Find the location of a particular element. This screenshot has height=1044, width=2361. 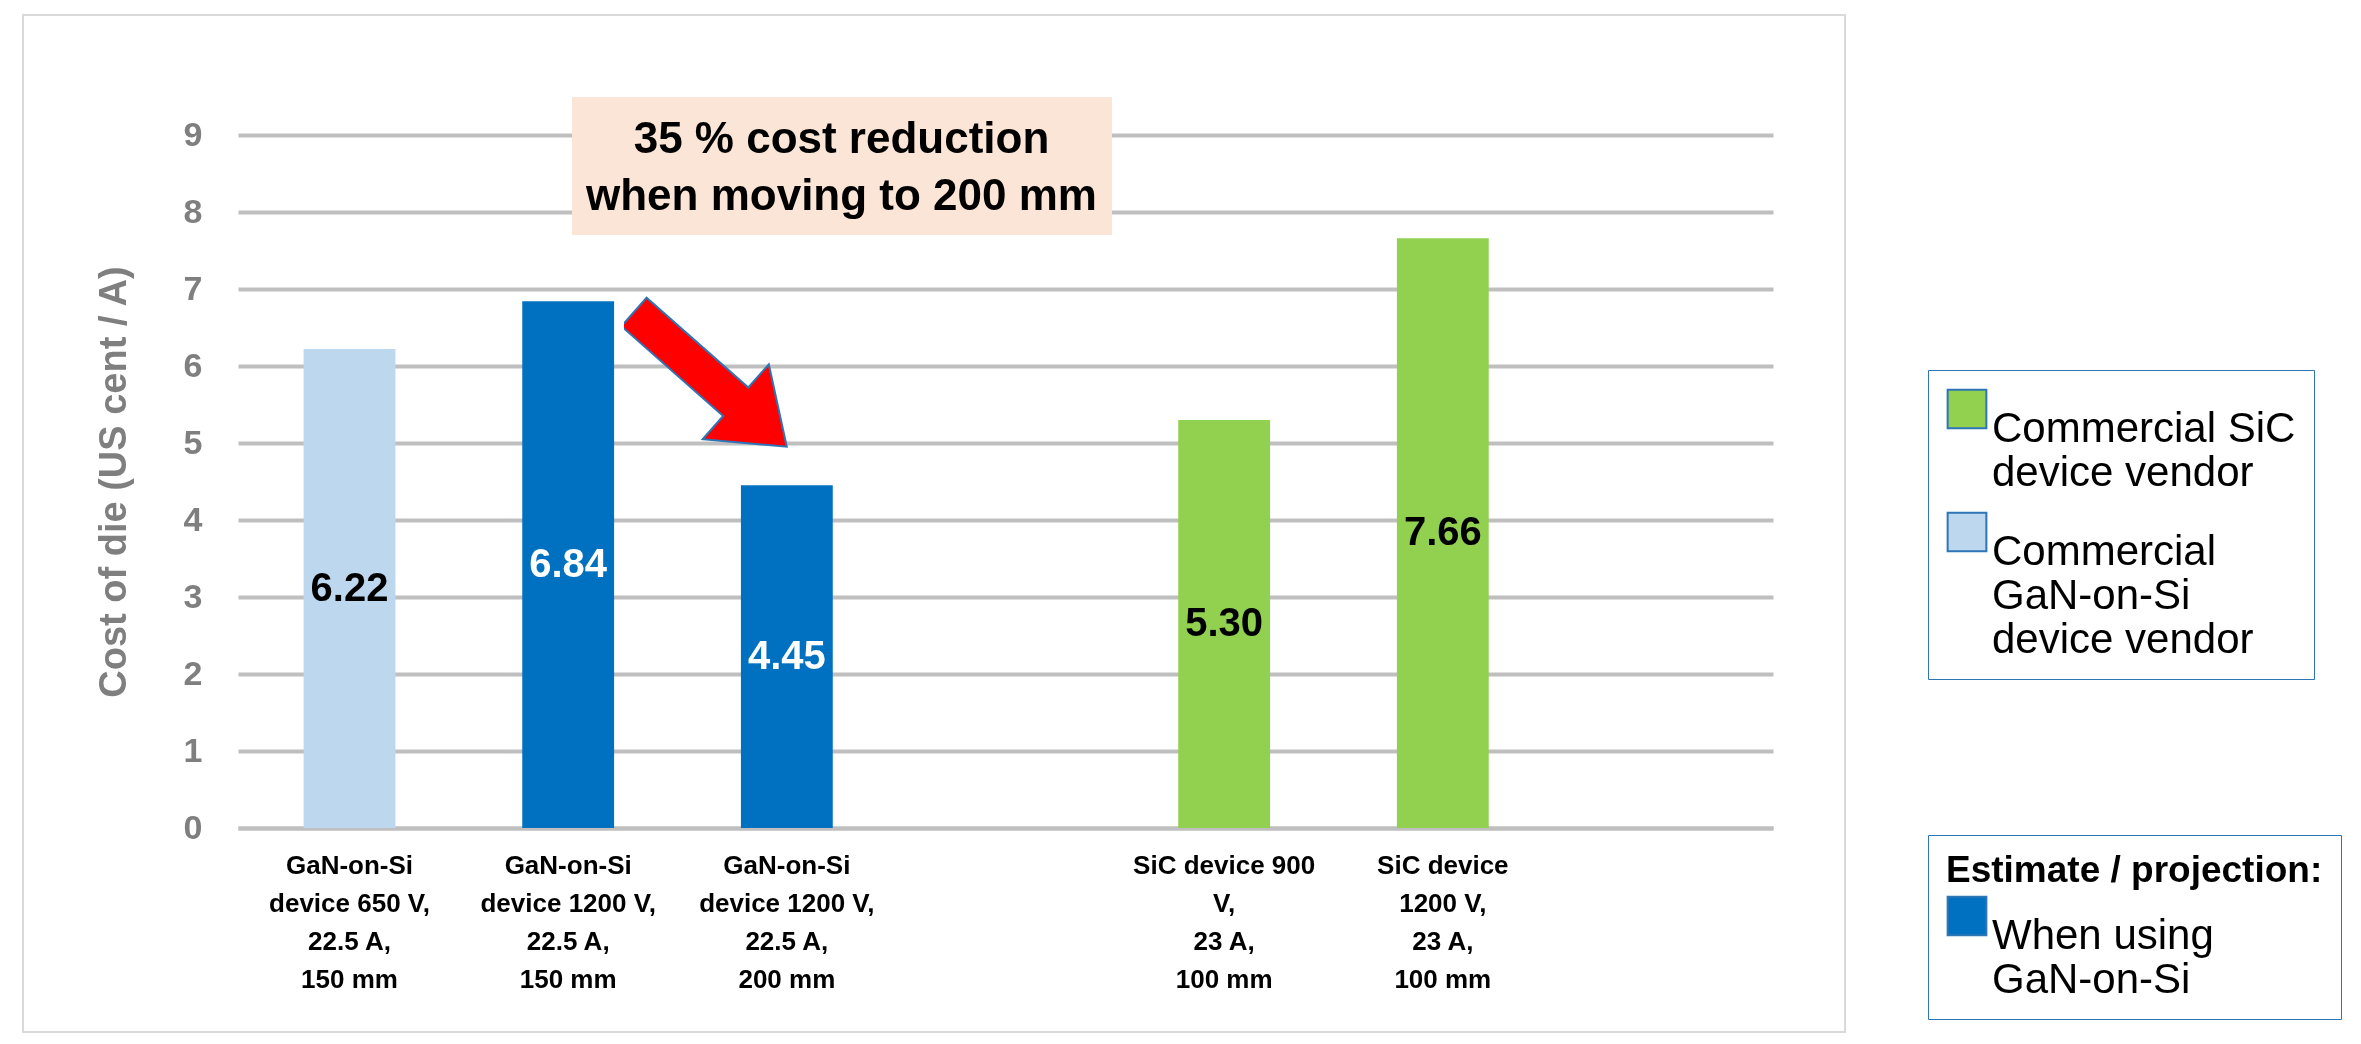

x-tick-label: GaN-on-Si device 1200 V, 22.5 A, 150 mm is located at coordinates (568, 921).